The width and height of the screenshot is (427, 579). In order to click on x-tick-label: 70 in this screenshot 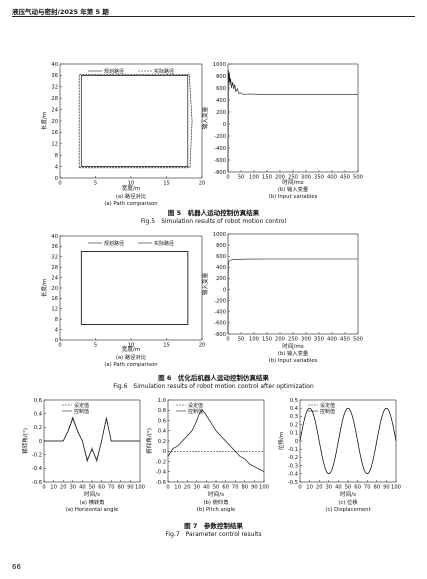, I will do `click(111, 488)`.